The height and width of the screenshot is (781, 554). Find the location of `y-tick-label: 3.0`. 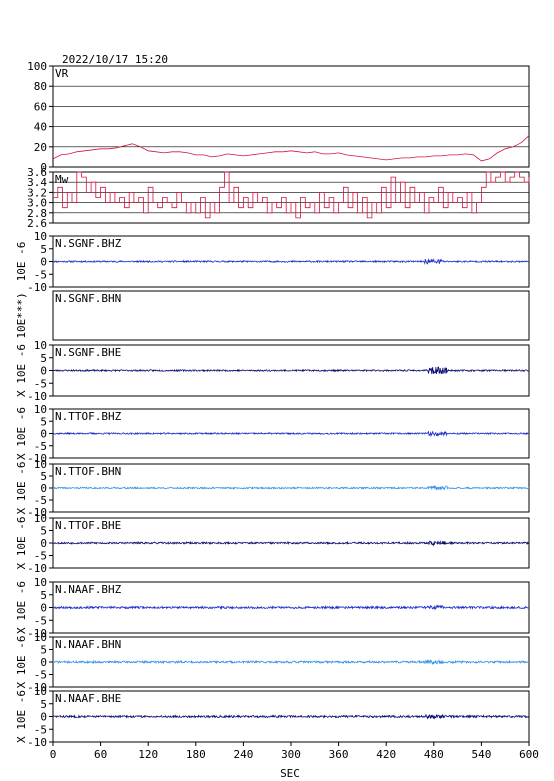

y-tick-label: 3.0 is located at coordinates (37, 203).